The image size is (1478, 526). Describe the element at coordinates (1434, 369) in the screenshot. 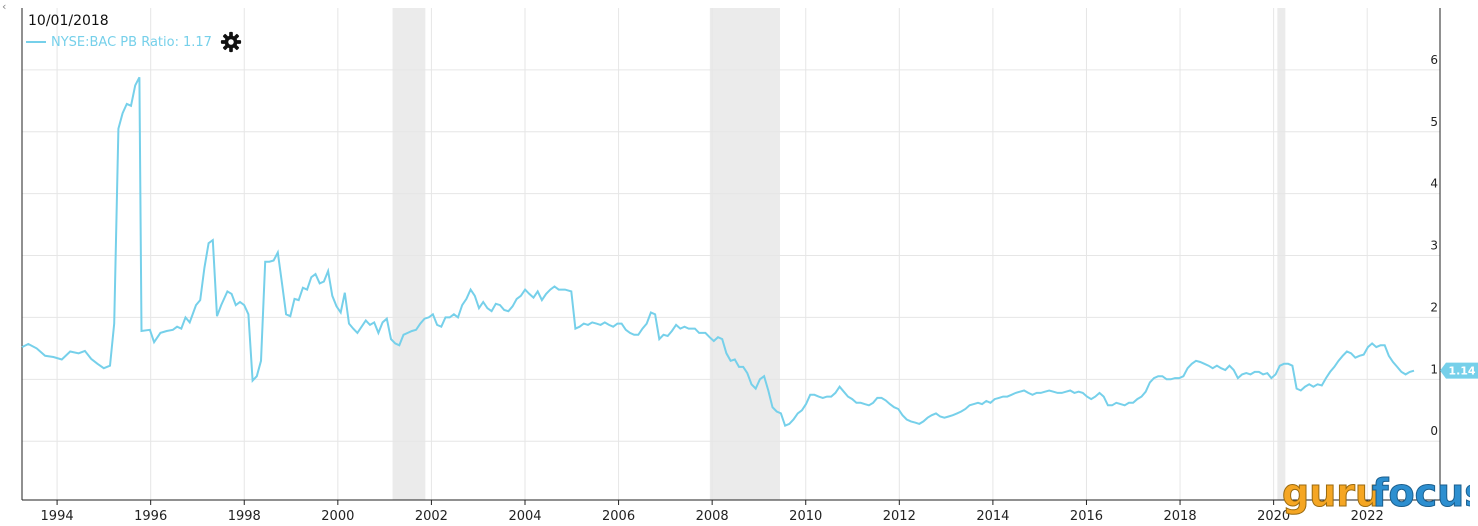

I see `y-tick-label-1: 1` at that location.